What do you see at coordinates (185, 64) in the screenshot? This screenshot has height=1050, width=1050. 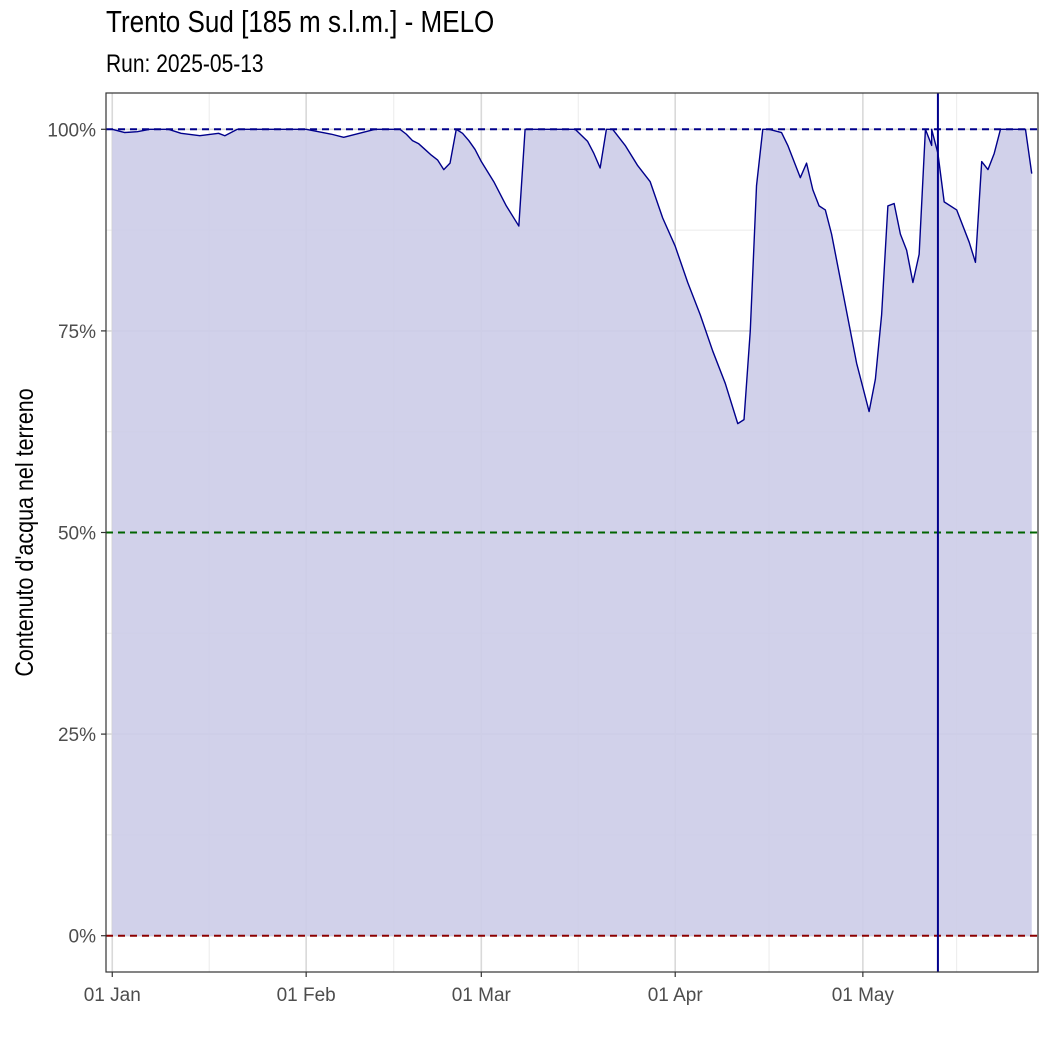 I see `chart-subtitle: Run: 2025-05-13` at bounding box center [185, 64].